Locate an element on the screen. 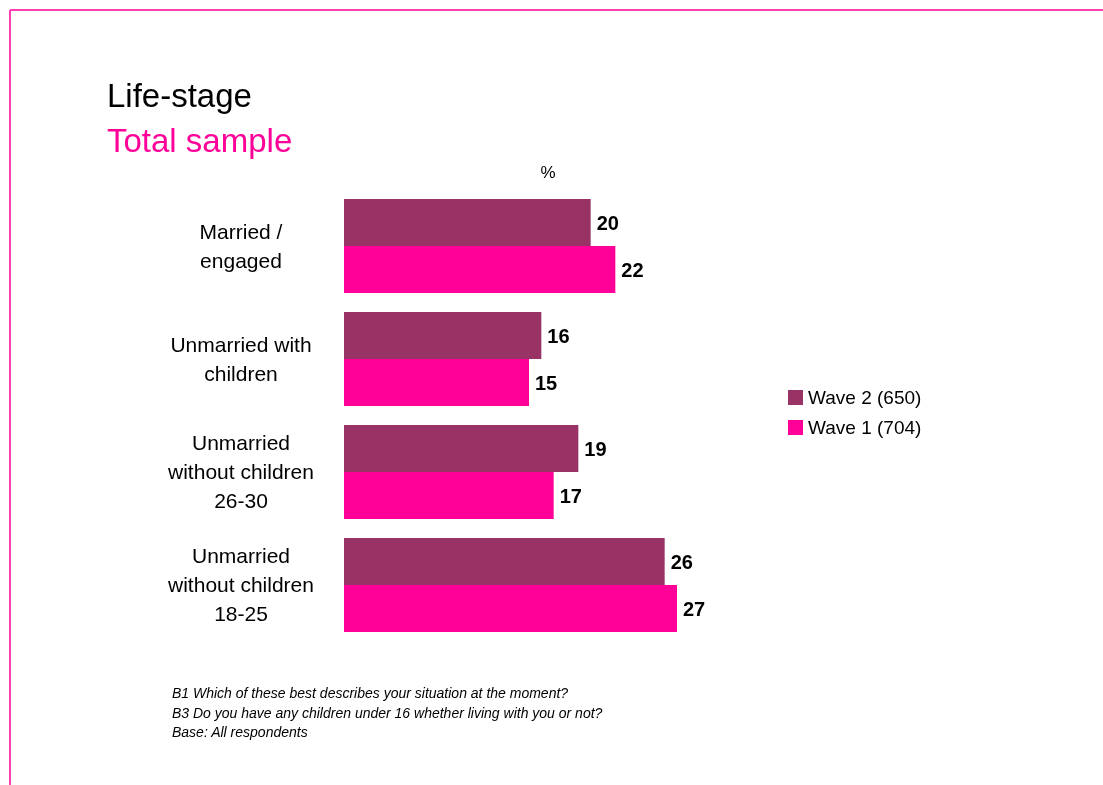  data-label: 20 is located at coordinates (607, 222).